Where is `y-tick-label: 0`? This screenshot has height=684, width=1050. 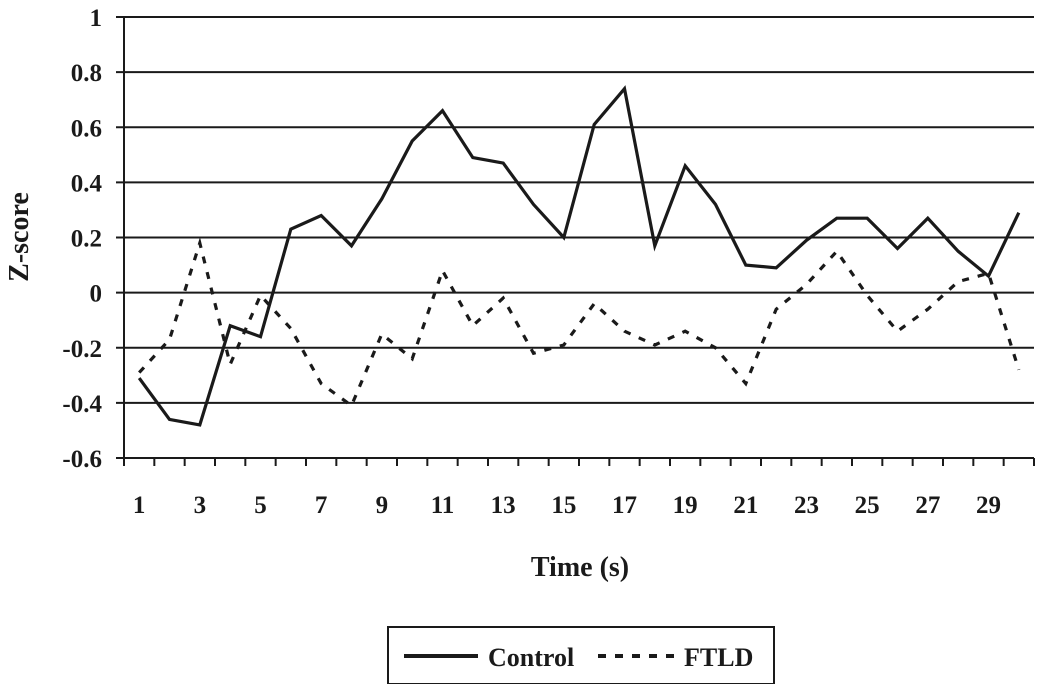
y-tick-label: 0 is located at coordinates (96, 294).